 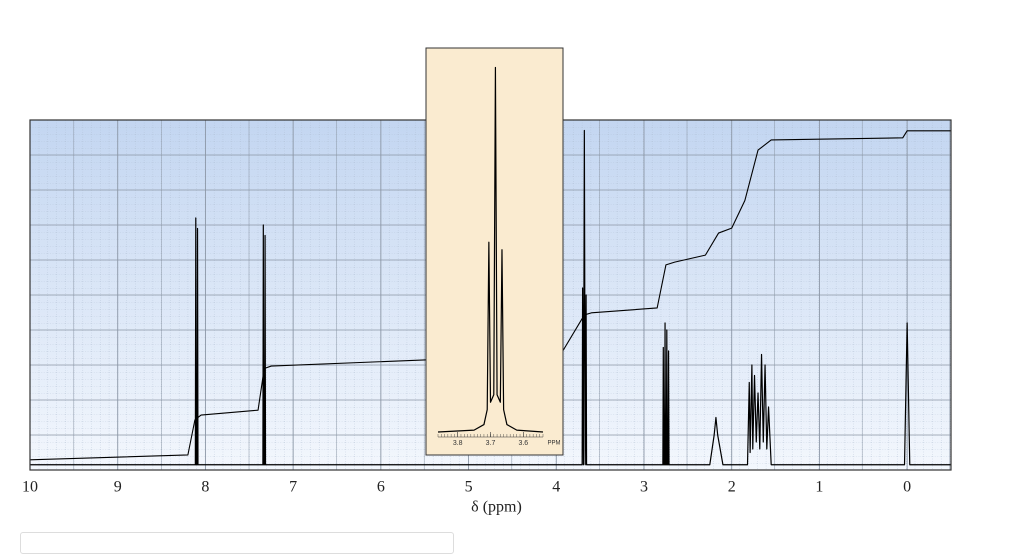 What do you see at coordinates (458, 443) in the screenshot?
I see `x-tick-label: 3.8` at bounding box center [458, 443].